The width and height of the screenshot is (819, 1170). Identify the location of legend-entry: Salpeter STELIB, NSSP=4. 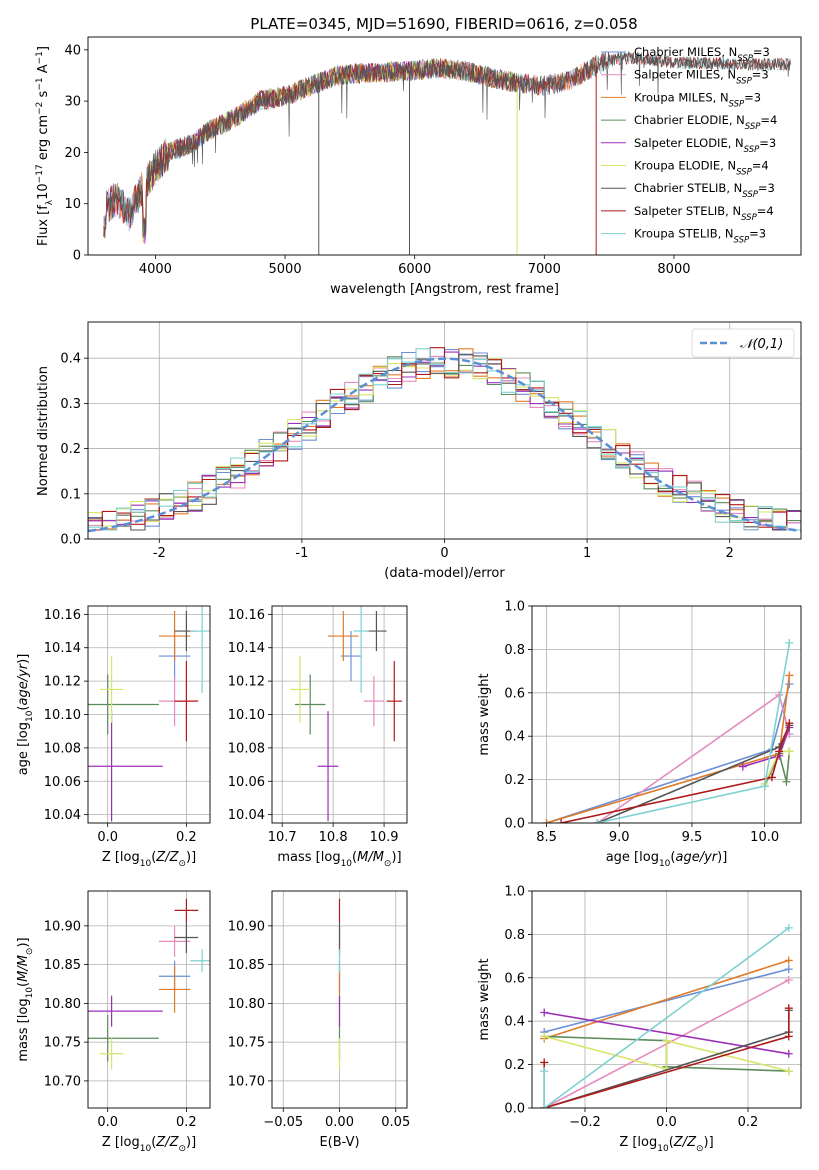
(704, 213).